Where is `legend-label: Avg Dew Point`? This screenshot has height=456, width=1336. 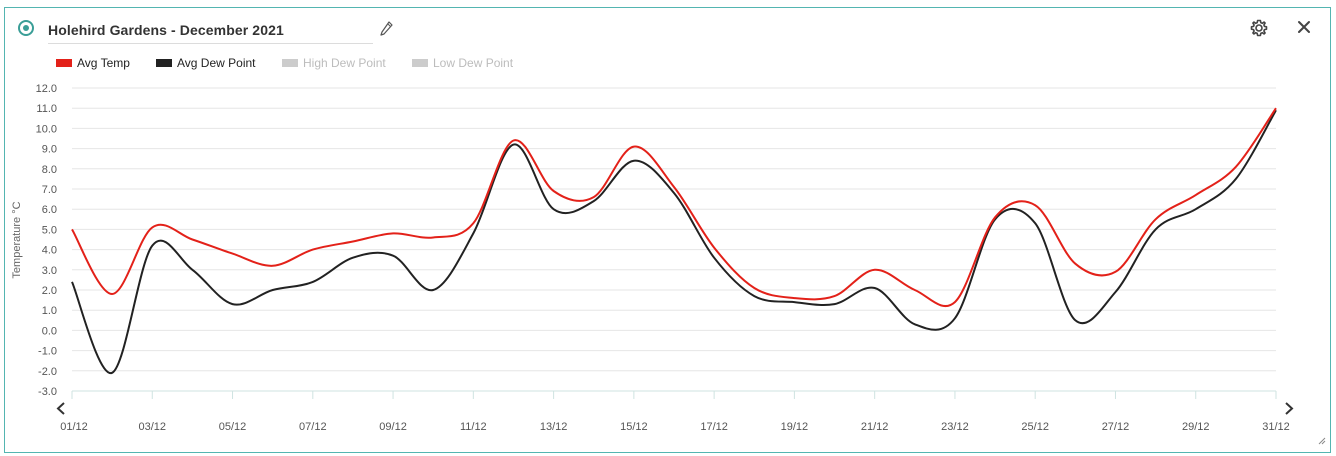 legend-label: Avg Dew Point is located at coordinates (216, 63).